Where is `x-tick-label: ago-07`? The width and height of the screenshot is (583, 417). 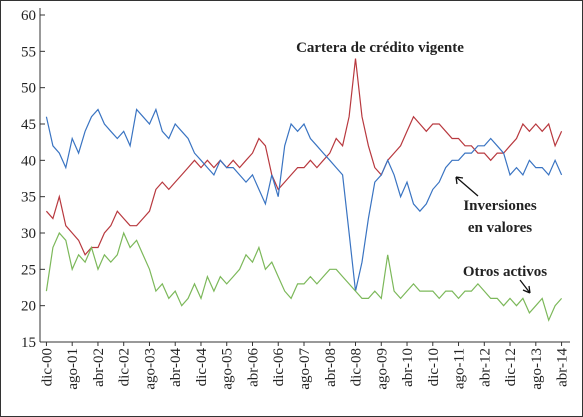
x-tick-label: ago-07 is located at coordinates (305, 369).